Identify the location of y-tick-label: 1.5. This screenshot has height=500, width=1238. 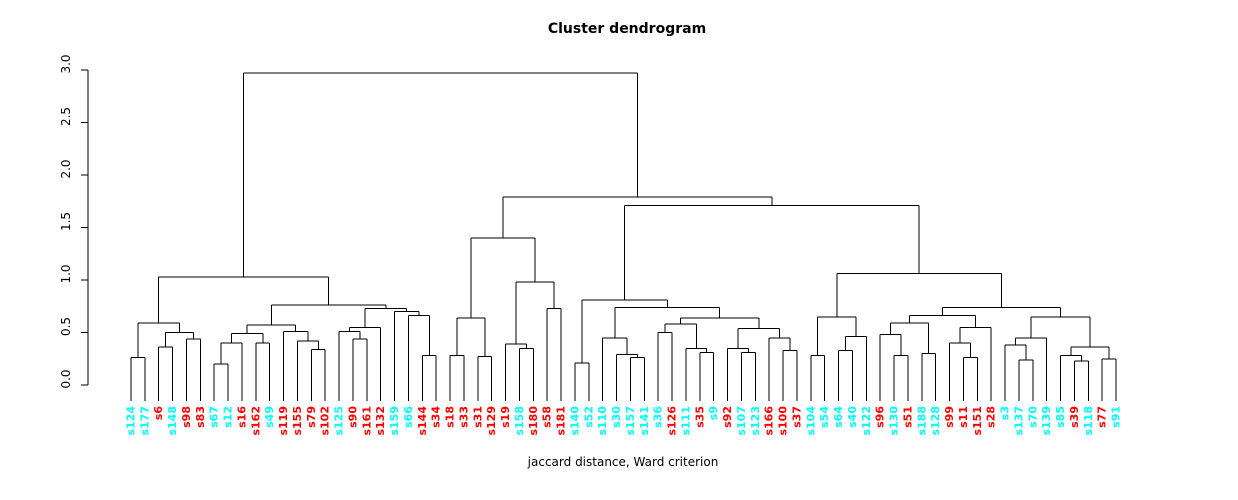
(66, 221).